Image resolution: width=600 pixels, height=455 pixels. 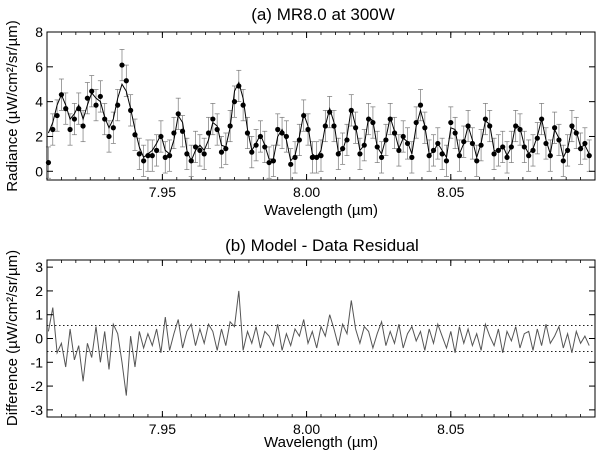 What do you see at coordinates (12, 338) in the screenshot?
I see `panel-b-y-label: Difference (µW/cm²/sr/µm)` at bounding box center [12, 338].